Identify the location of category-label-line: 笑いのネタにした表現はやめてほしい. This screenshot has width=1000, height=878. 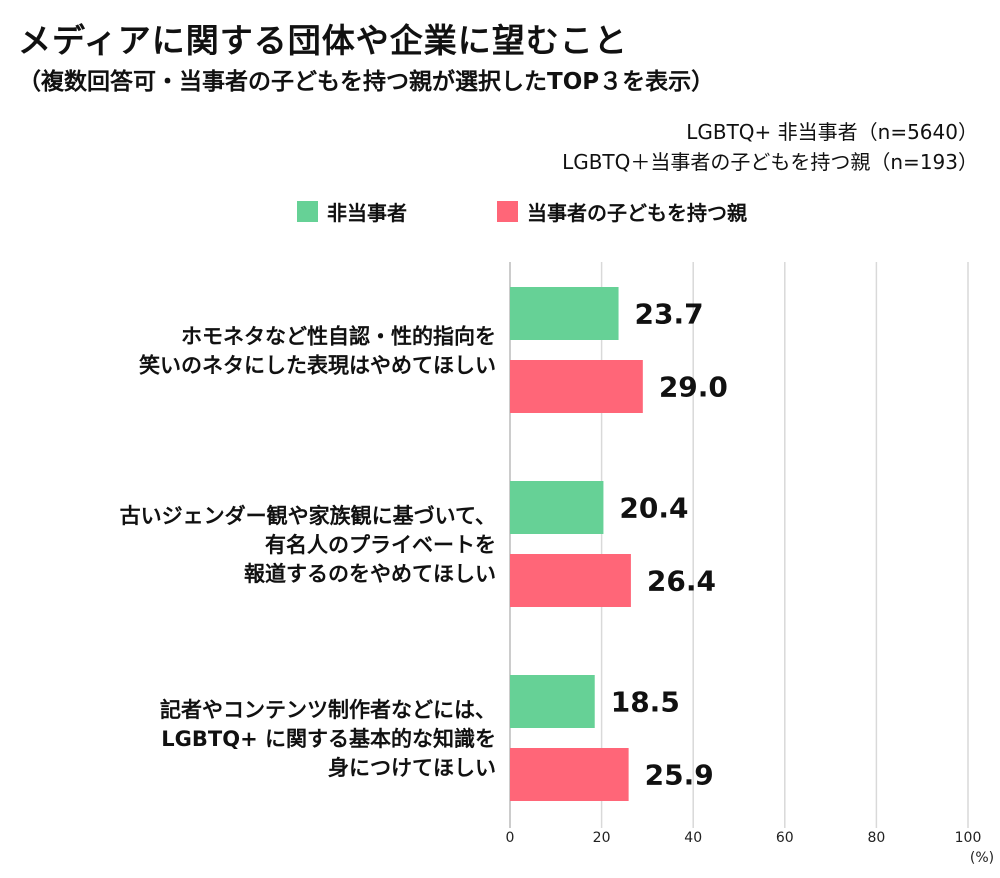
(317, 366).